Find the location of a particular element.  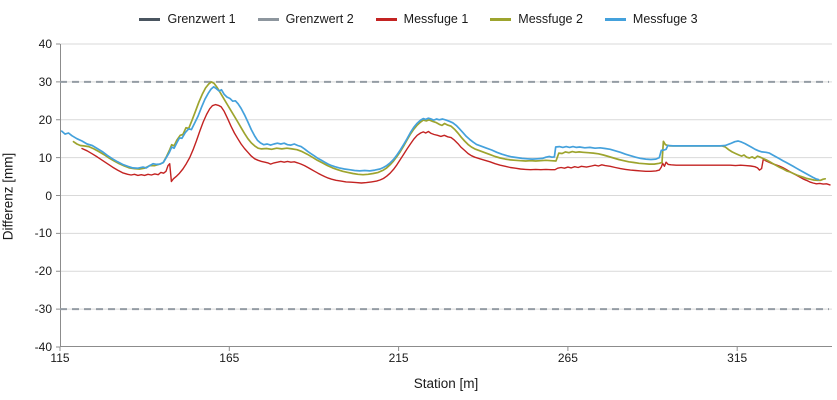

legend-label: Messfuge 1 is located at coordinates (436, 18).